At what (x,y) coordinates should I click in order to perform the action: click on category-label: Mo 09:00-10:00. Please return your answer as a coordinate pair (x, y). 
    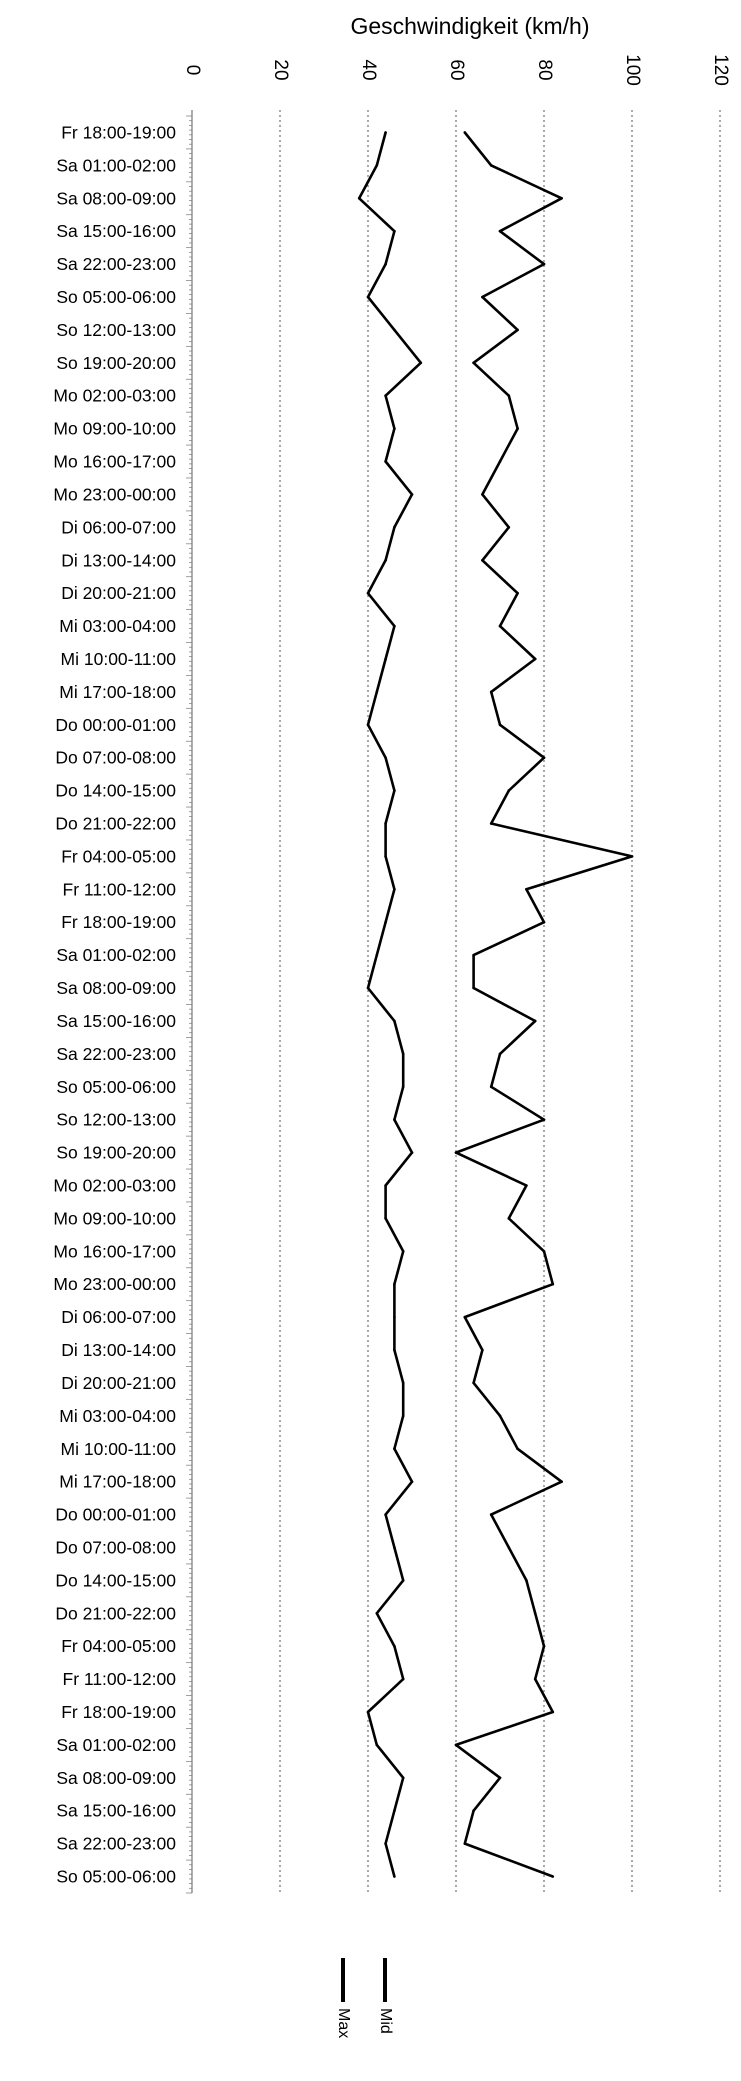
    Looking at the image, I should click on (114, 429).